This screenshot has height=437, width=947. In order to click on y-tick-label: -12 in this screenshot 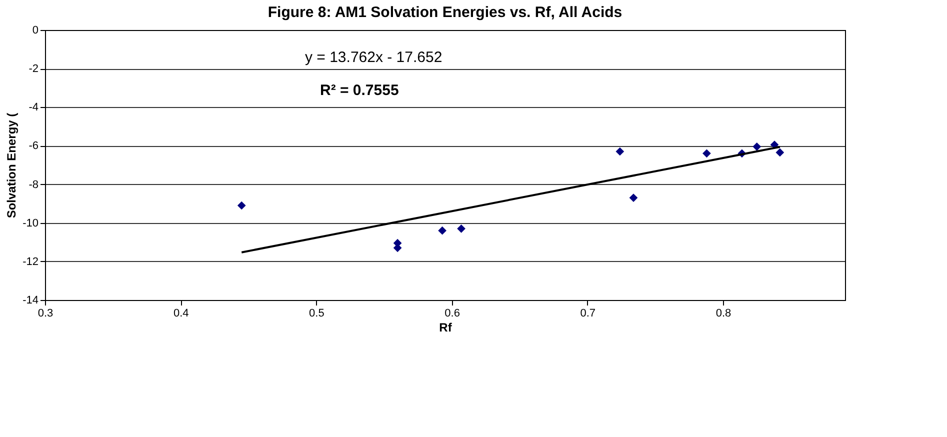, I will do `click(30, 262)`.